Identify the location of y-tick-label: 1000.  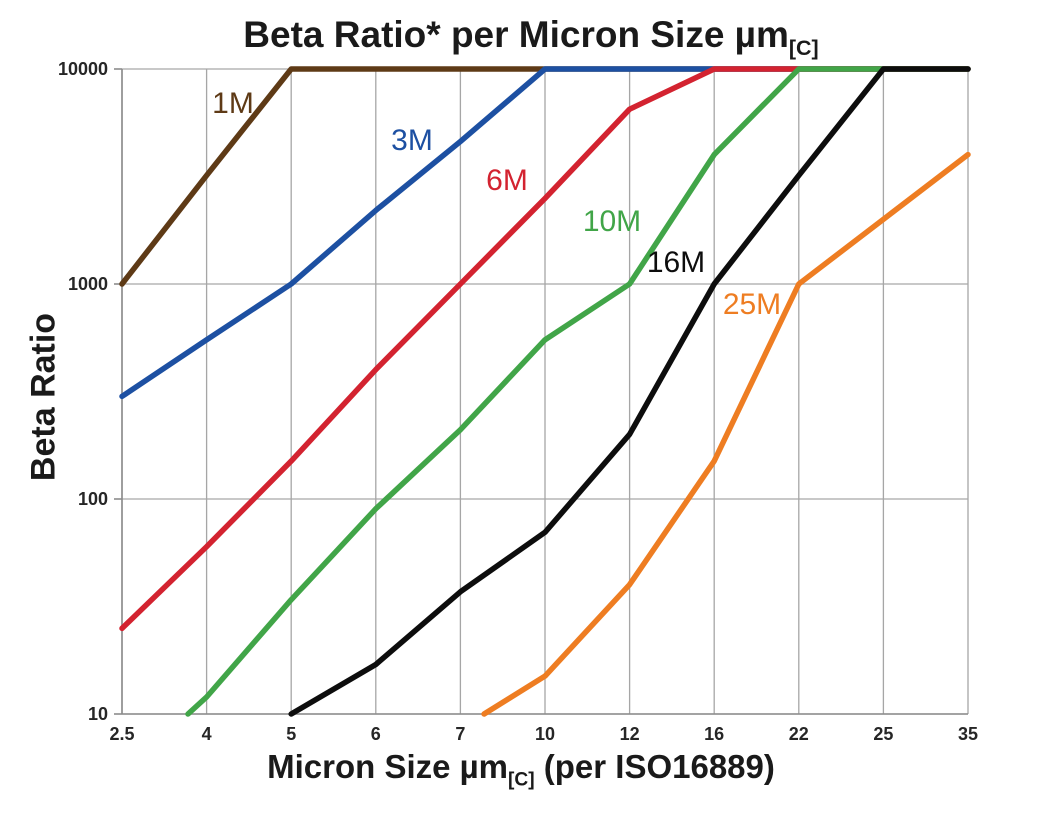
(88, 284).